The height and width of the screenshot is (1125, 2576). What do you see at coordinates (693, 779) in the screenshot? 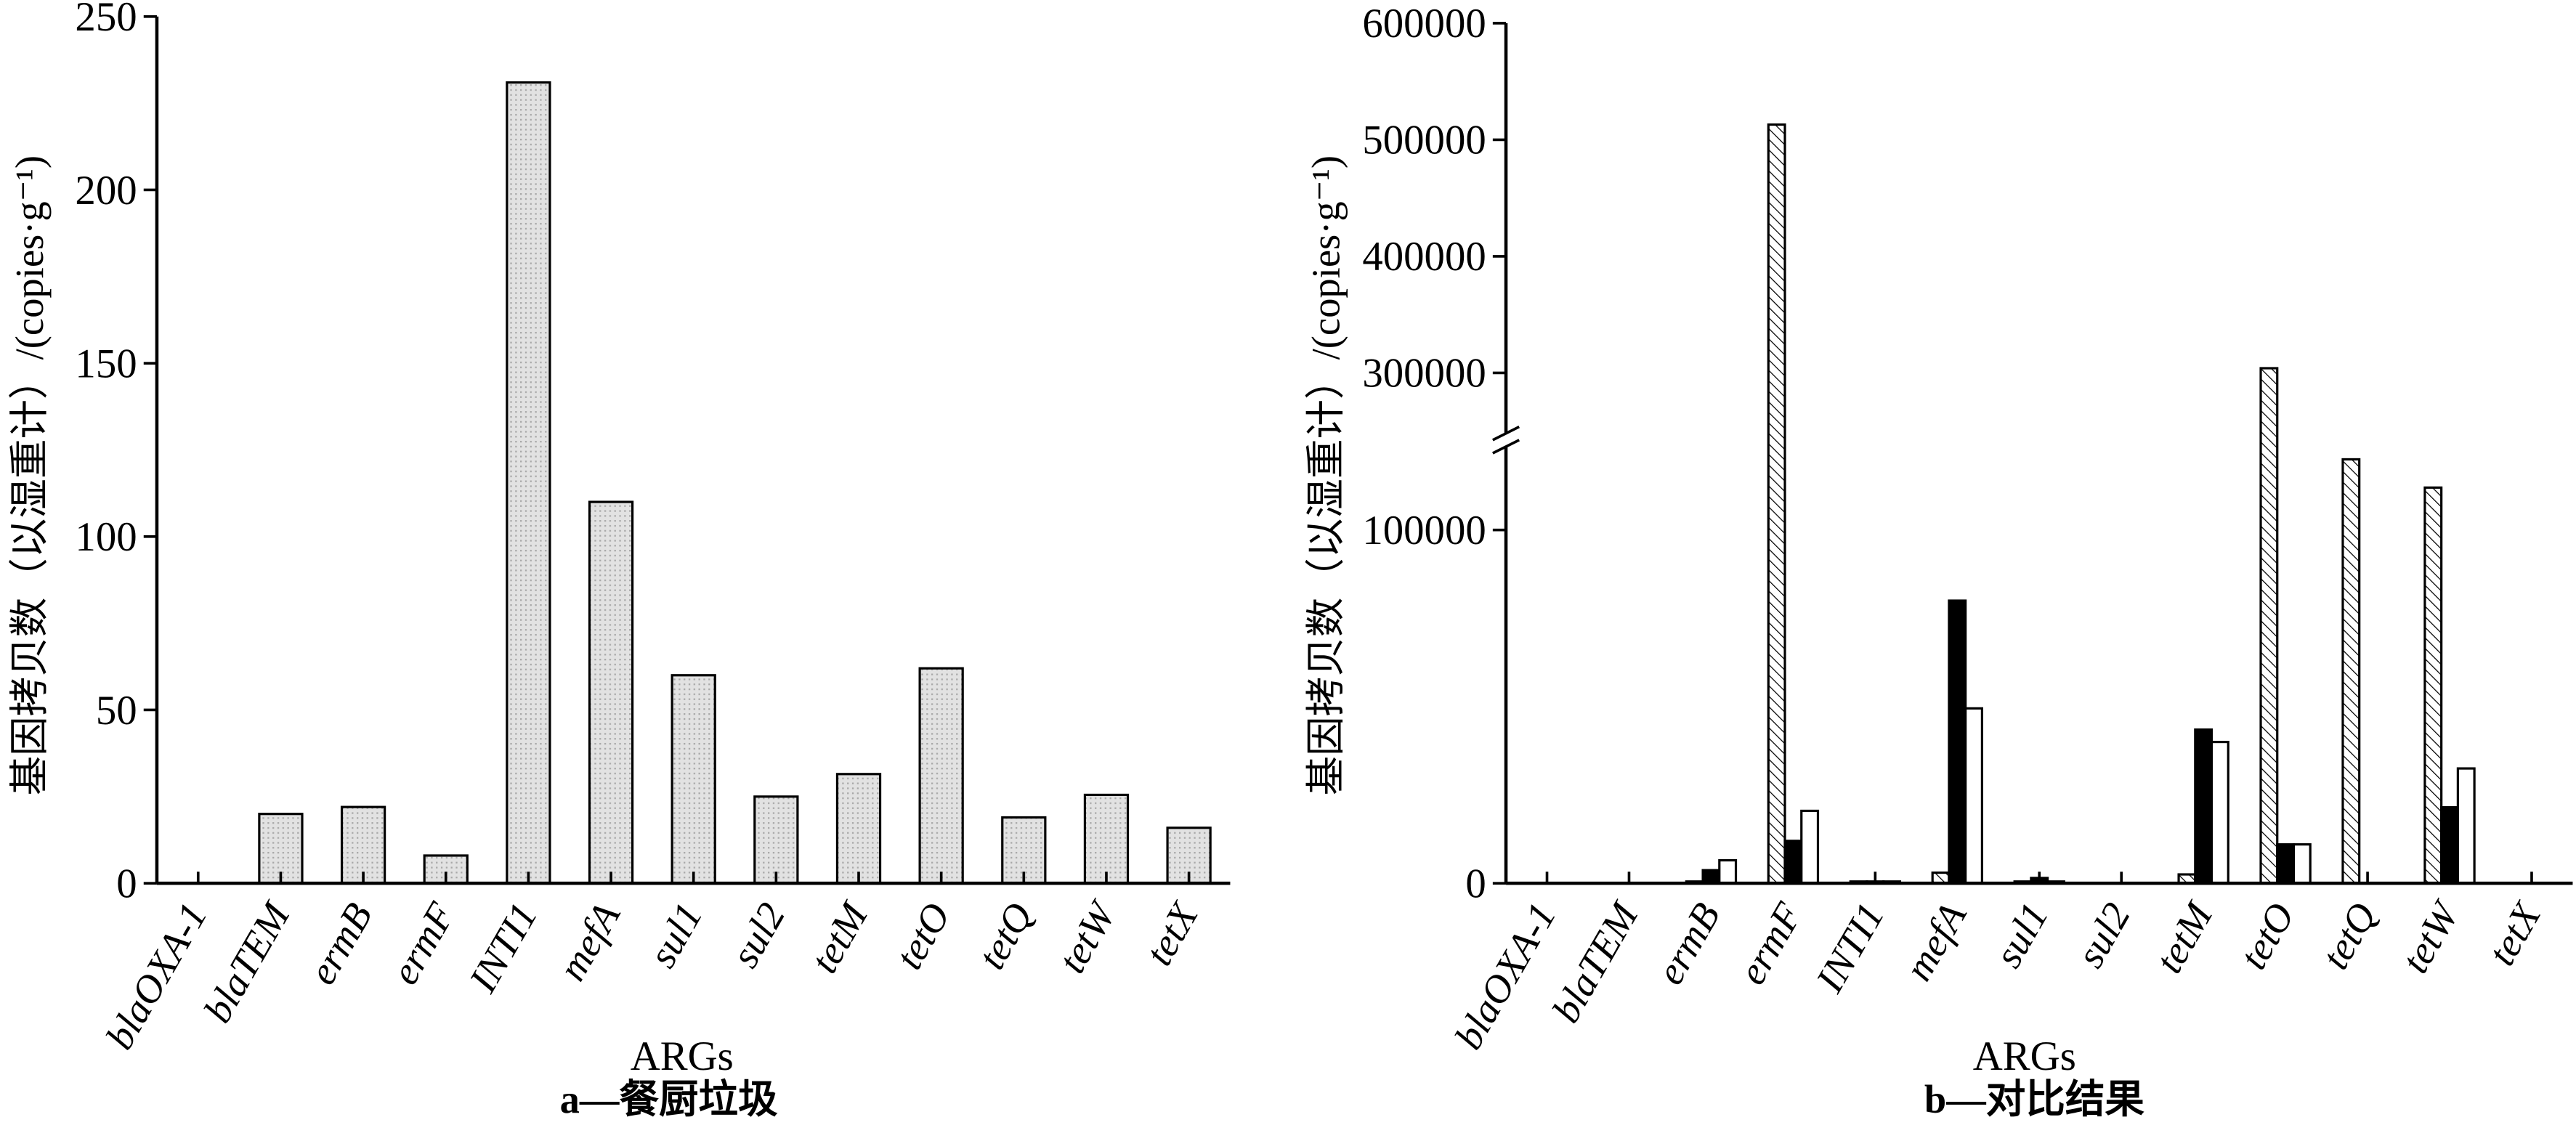
I see `bar-sul1` at bounding box center [693, 779].